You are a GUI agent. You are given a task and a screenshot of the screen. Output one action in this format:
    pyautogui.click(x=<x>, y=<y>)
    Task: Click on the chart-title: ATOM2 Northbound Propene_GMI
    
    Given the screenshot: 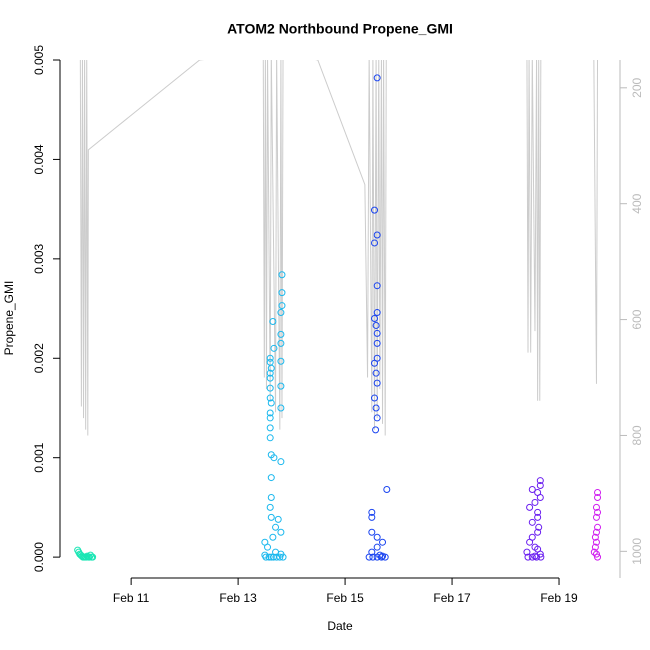 What is the action you would take?
    pyautogui.click(x=340, y=29)
    